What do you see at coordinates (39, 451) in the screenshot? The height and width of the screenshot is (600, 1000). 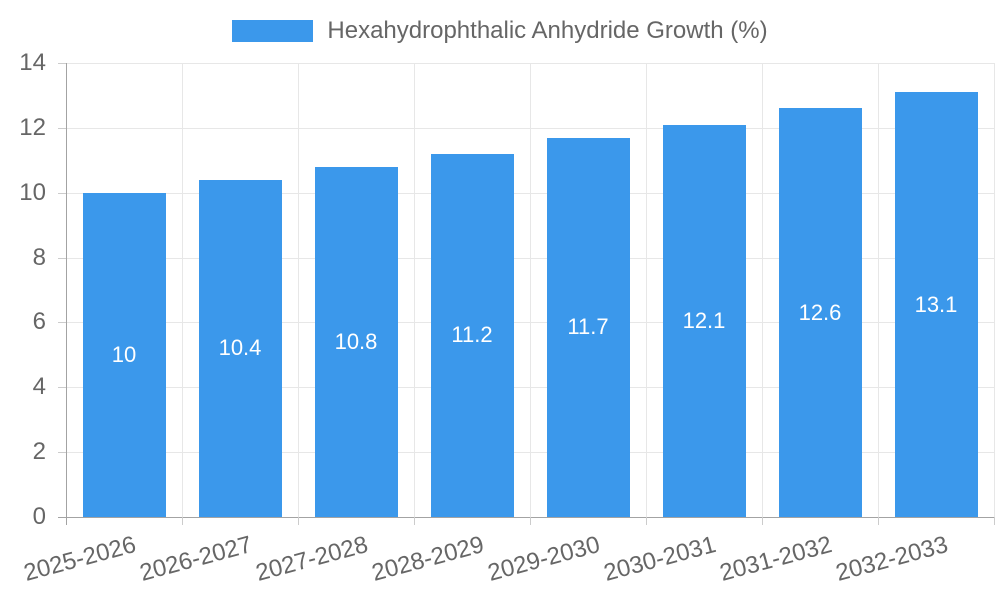 I see `y-tick-label: 2` at bounding box center [39, 451].